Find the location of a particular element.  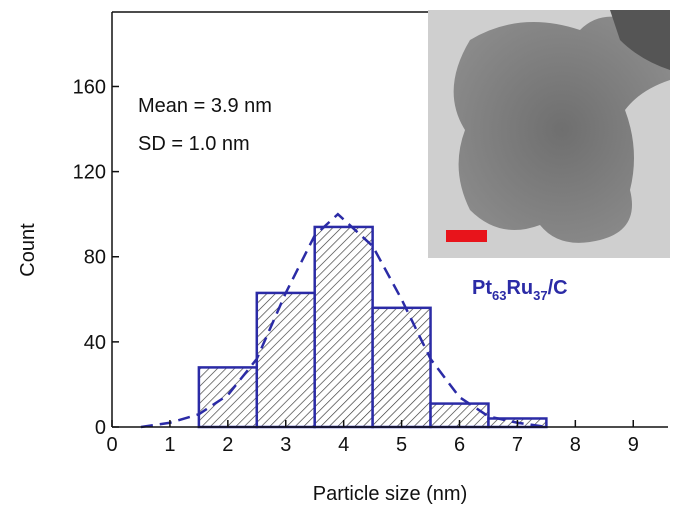

x-tick-label: 7 is located at coordinates (517, 445).